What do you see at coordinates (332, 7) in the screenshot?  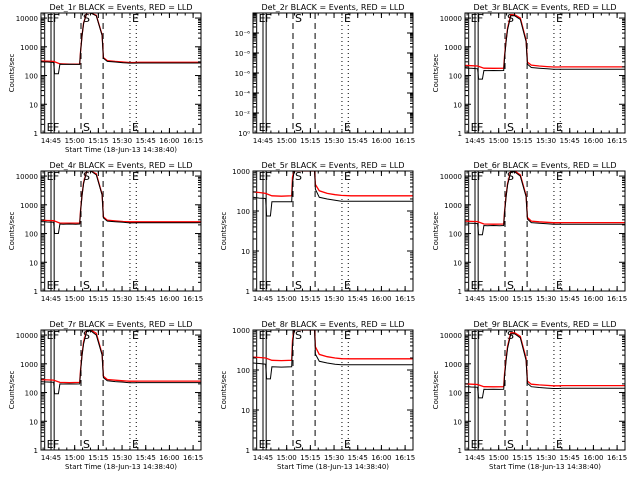 I see `panel-title: Det_2r BLACK = Events, RED = LLD` at bounding box center [332, 7].